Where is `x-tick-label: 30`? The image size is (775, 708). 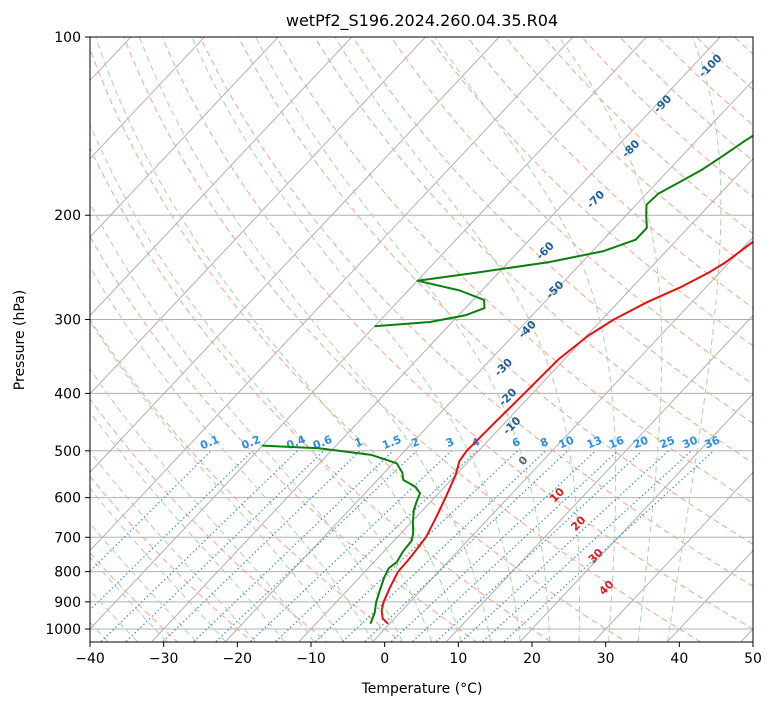 x-tick-label: 30 is located at coordinates (606, 659).